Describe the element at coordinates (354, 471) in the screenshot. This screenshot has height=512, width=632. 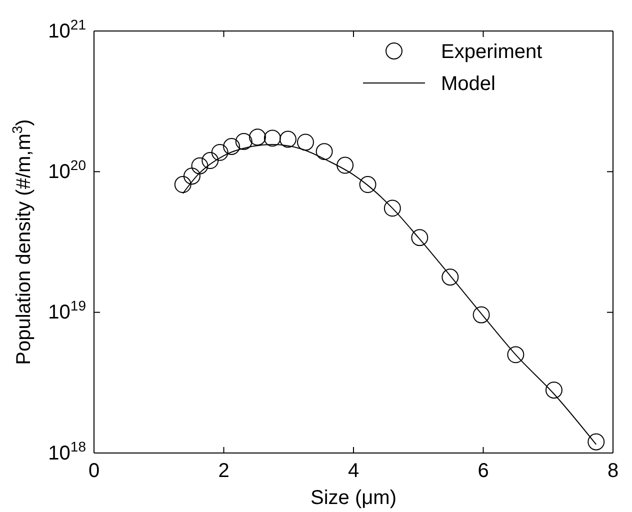
I see `x-tick-label: 4` at that location.